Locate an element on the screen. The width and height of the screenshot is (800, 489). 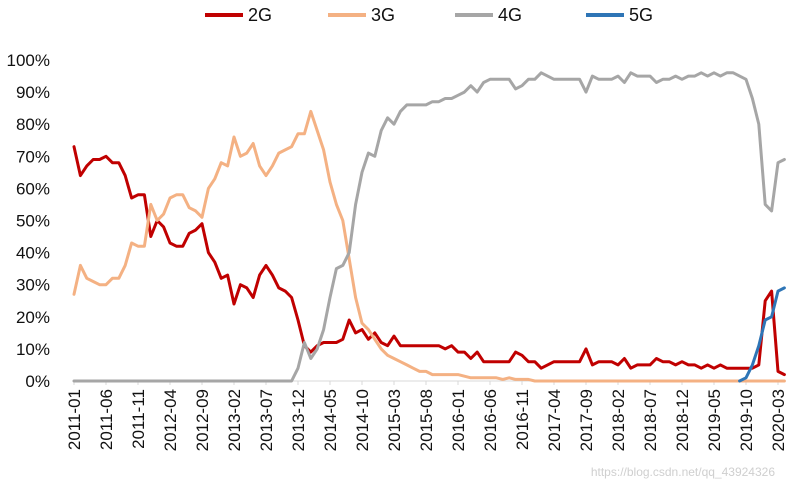
y-tick-label: 20% is located at coordinates (33, 317).